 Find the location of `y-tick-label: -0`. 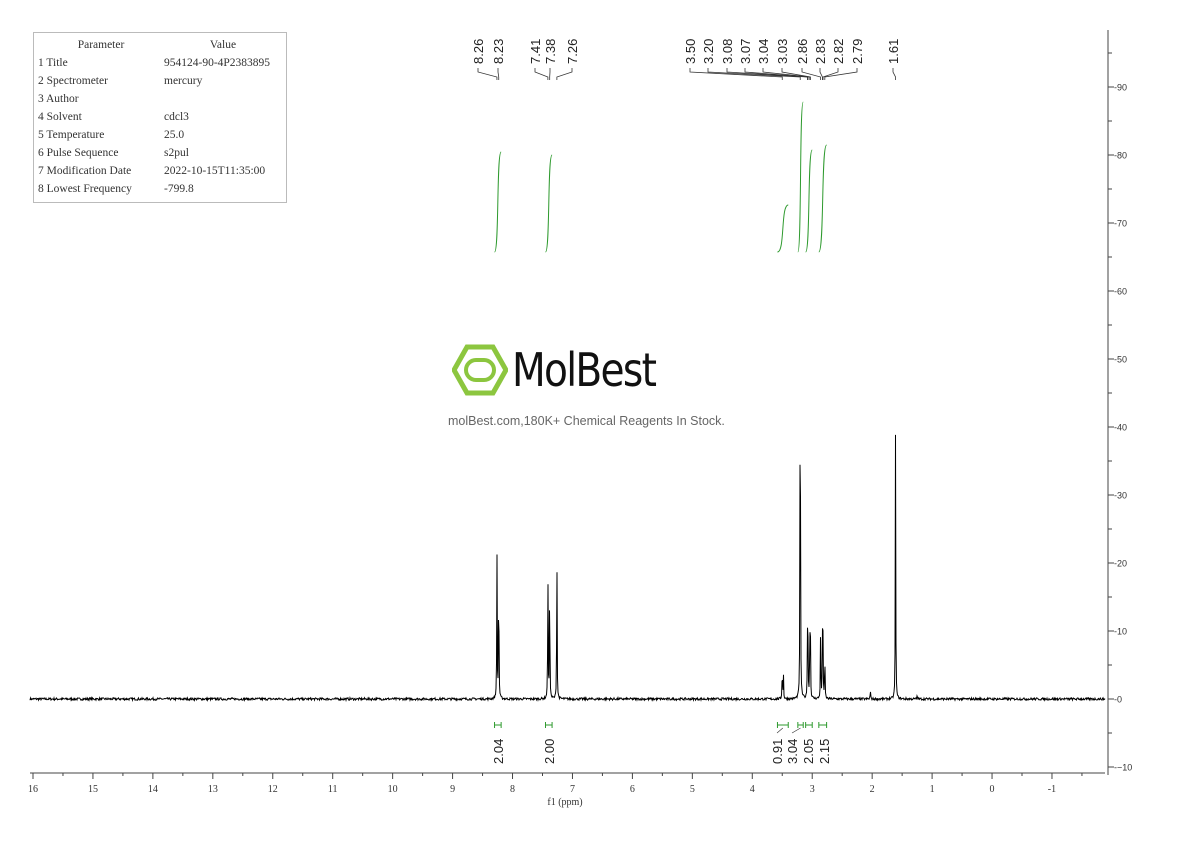

y-tick-label: -0 is located at coordinates (1118, 700).